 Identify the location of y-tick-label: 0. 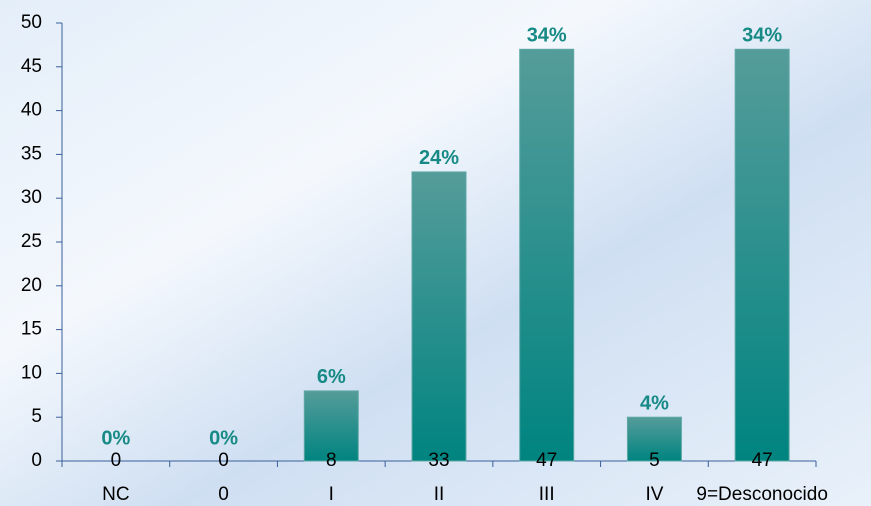
(36, 460).